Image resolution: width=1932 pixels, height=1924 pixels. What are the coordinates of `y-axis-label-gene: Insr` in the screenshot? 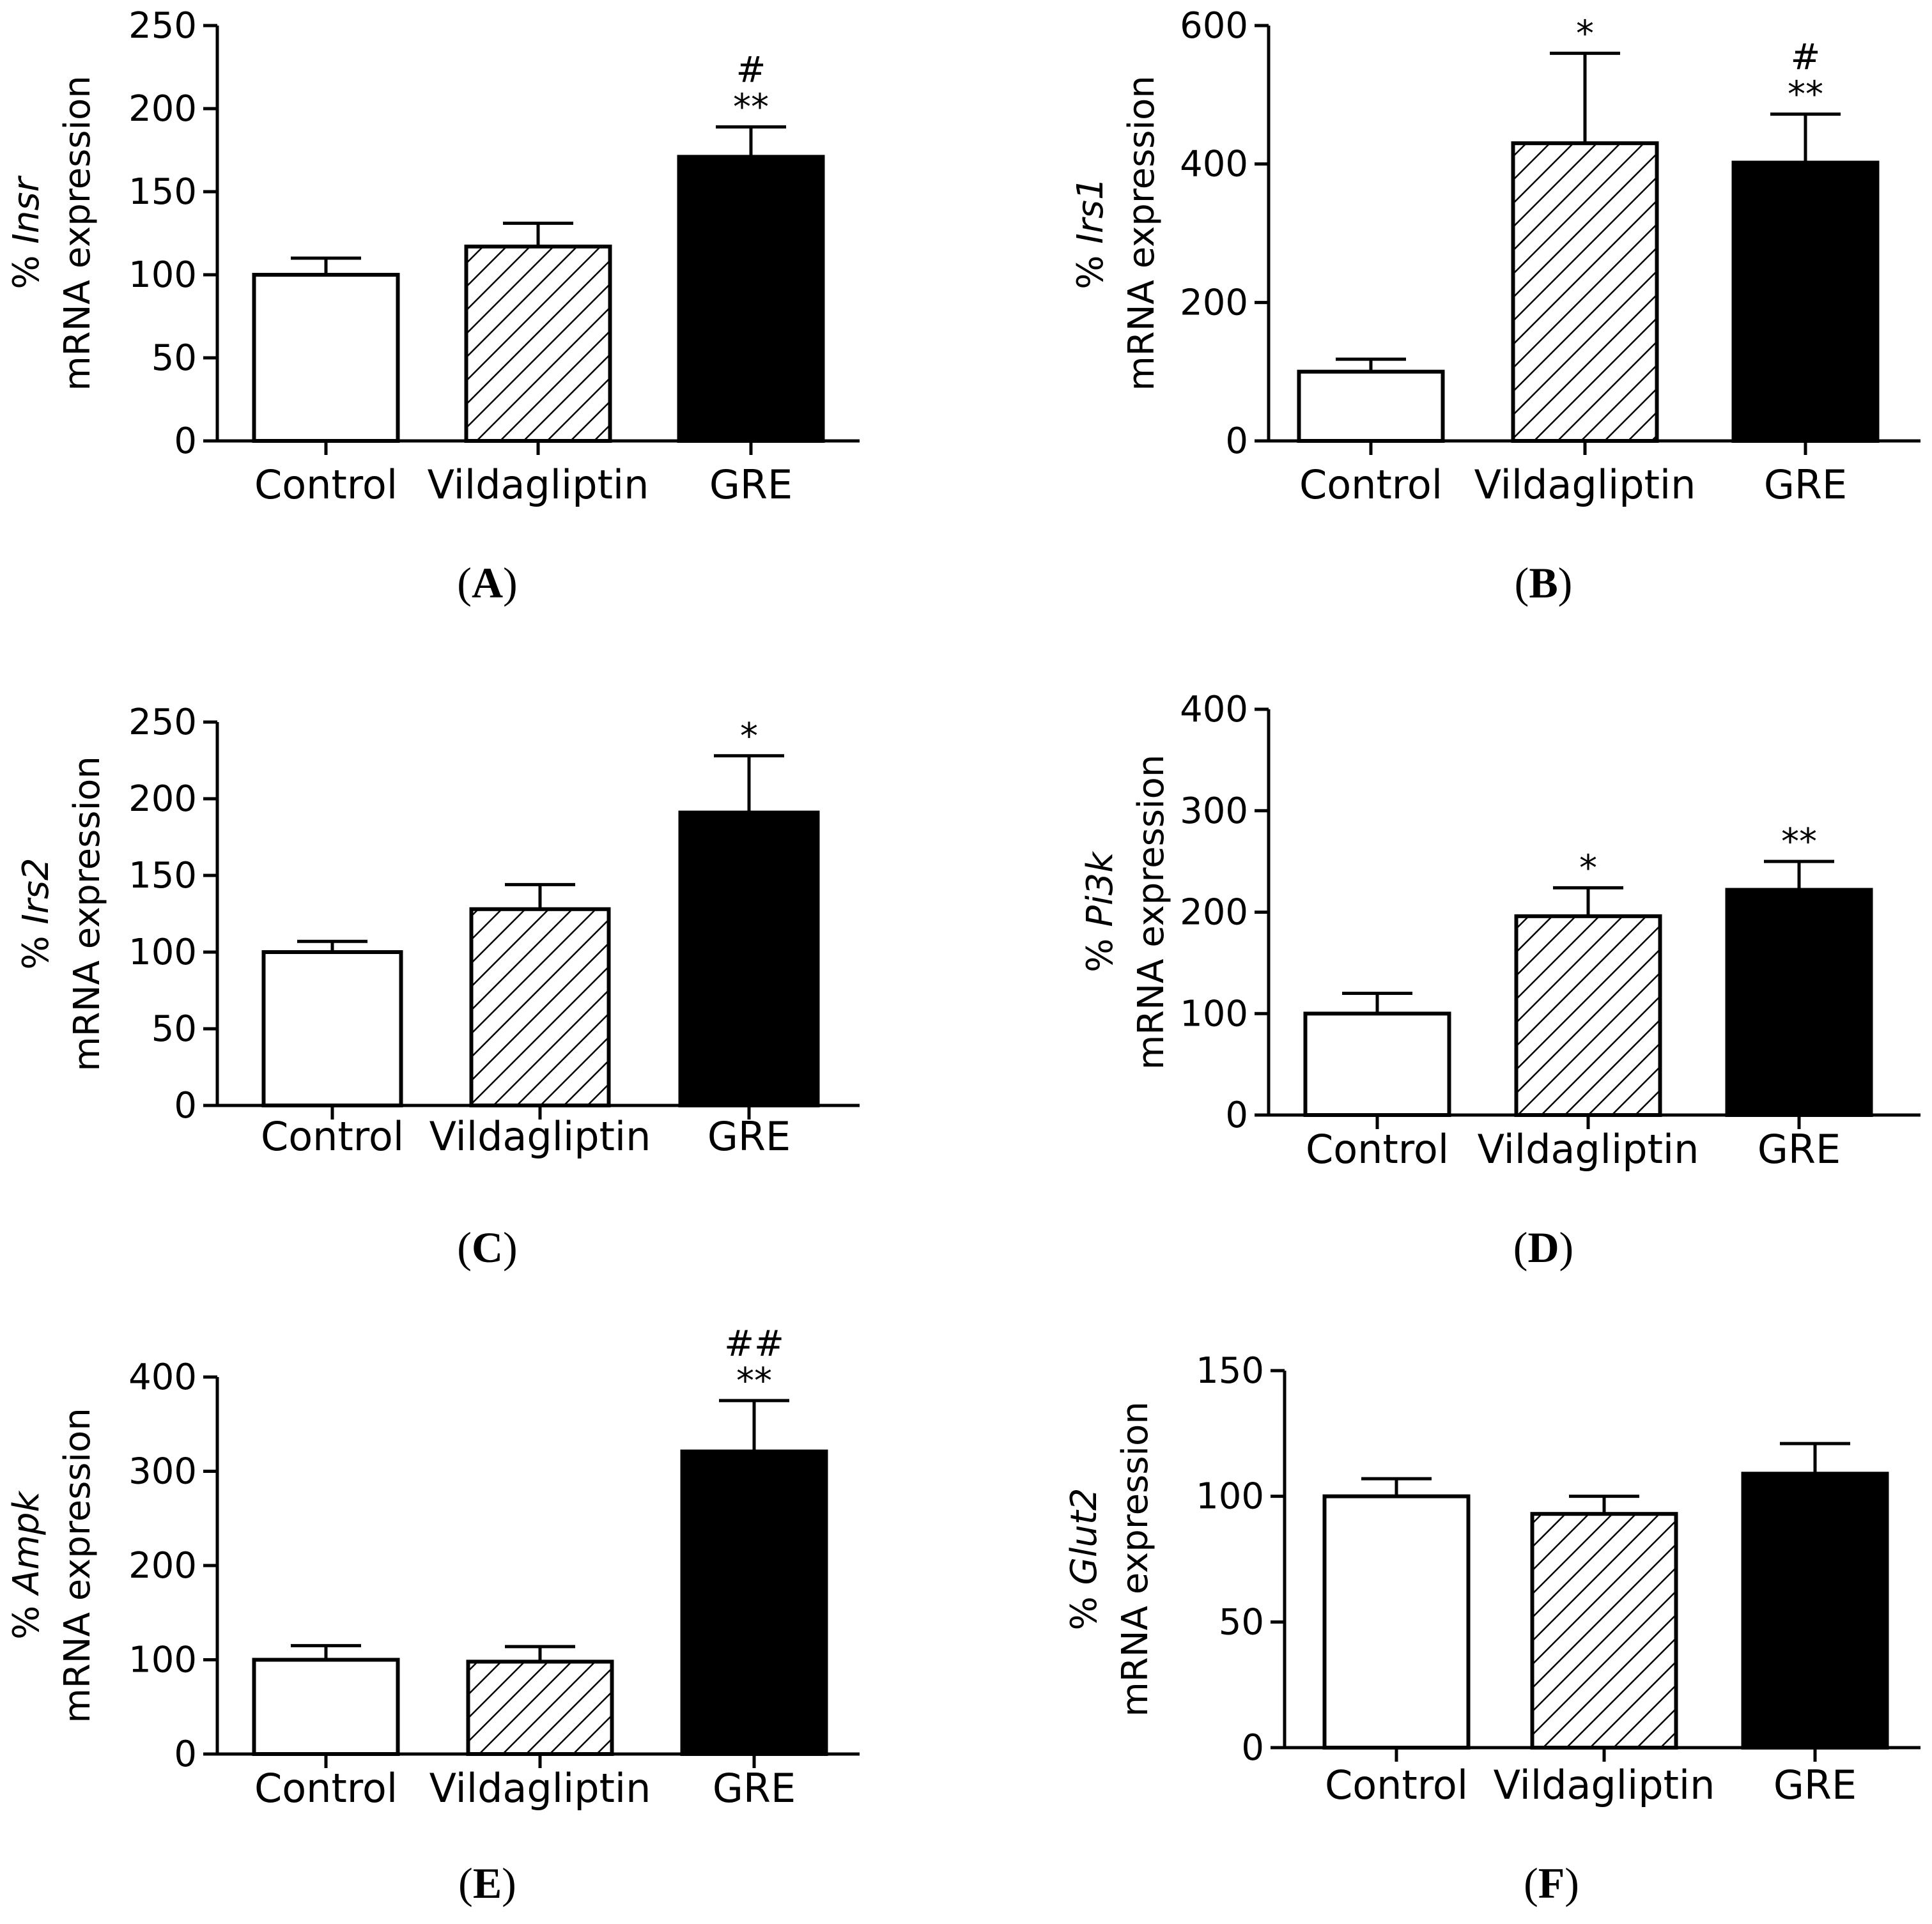 It's located at (26, 209).